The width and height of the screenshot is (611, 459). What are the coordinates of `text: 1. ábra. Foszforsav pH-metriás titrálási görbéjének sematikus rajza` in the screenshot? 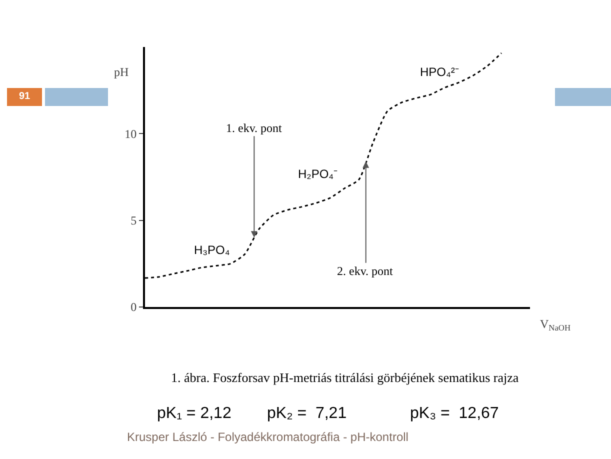 It's located at (345, 377).